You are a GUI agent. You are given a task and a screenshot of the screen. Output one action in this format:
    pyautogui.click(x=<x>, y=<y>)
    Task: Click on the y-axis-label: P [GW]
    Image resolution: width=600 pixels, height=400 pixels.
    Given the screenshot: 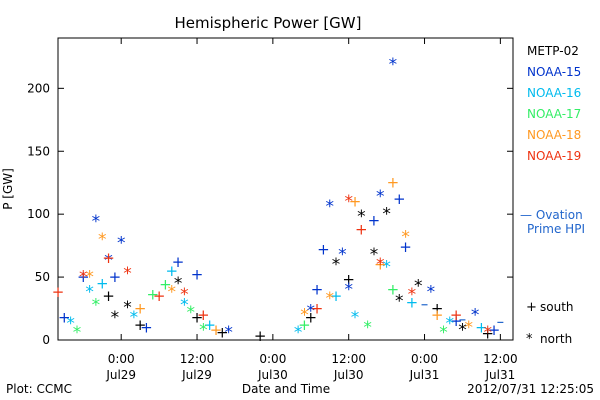 What is the action you would take?
    pyautogui.click(x=8, y=189)
    